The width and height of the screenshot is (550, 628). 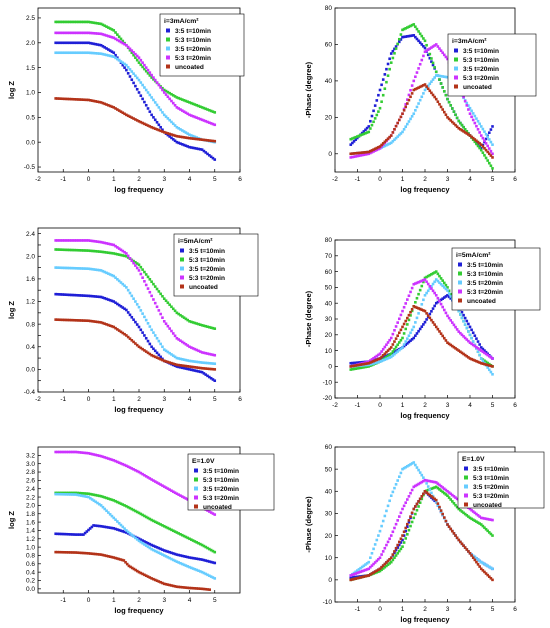 I want to click on legend-entry: uncoated, so click(x=203, y=287).